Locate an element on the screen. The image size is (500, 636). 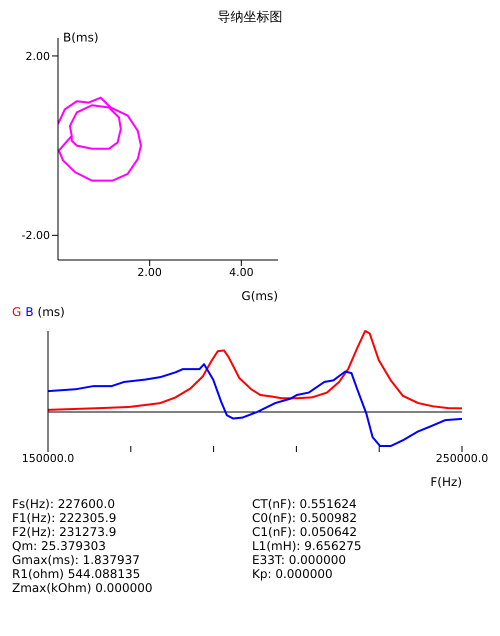
y-tick-label: -2.00 is located at coordinates (36, 235).